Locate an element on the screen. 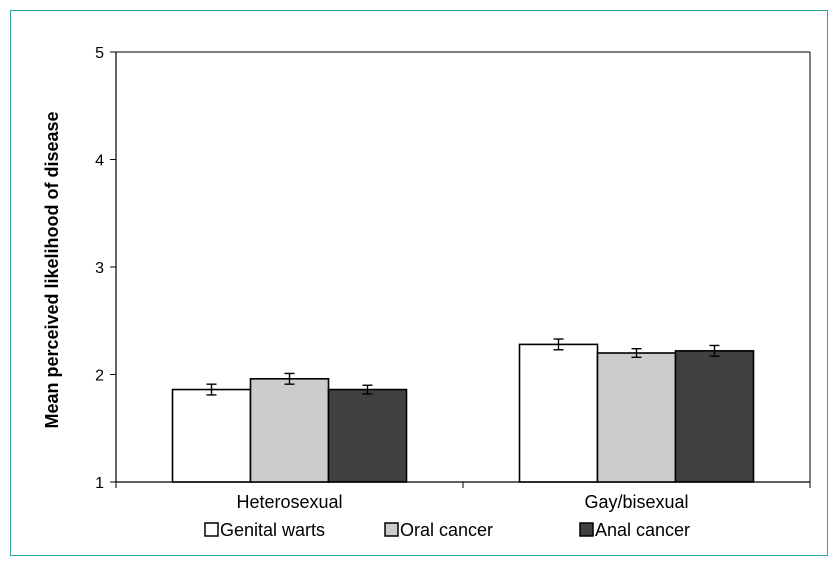 The image size is (840, 568). legend-label-anal-cancer: Anal cancer is located at coordinates (642, 530).